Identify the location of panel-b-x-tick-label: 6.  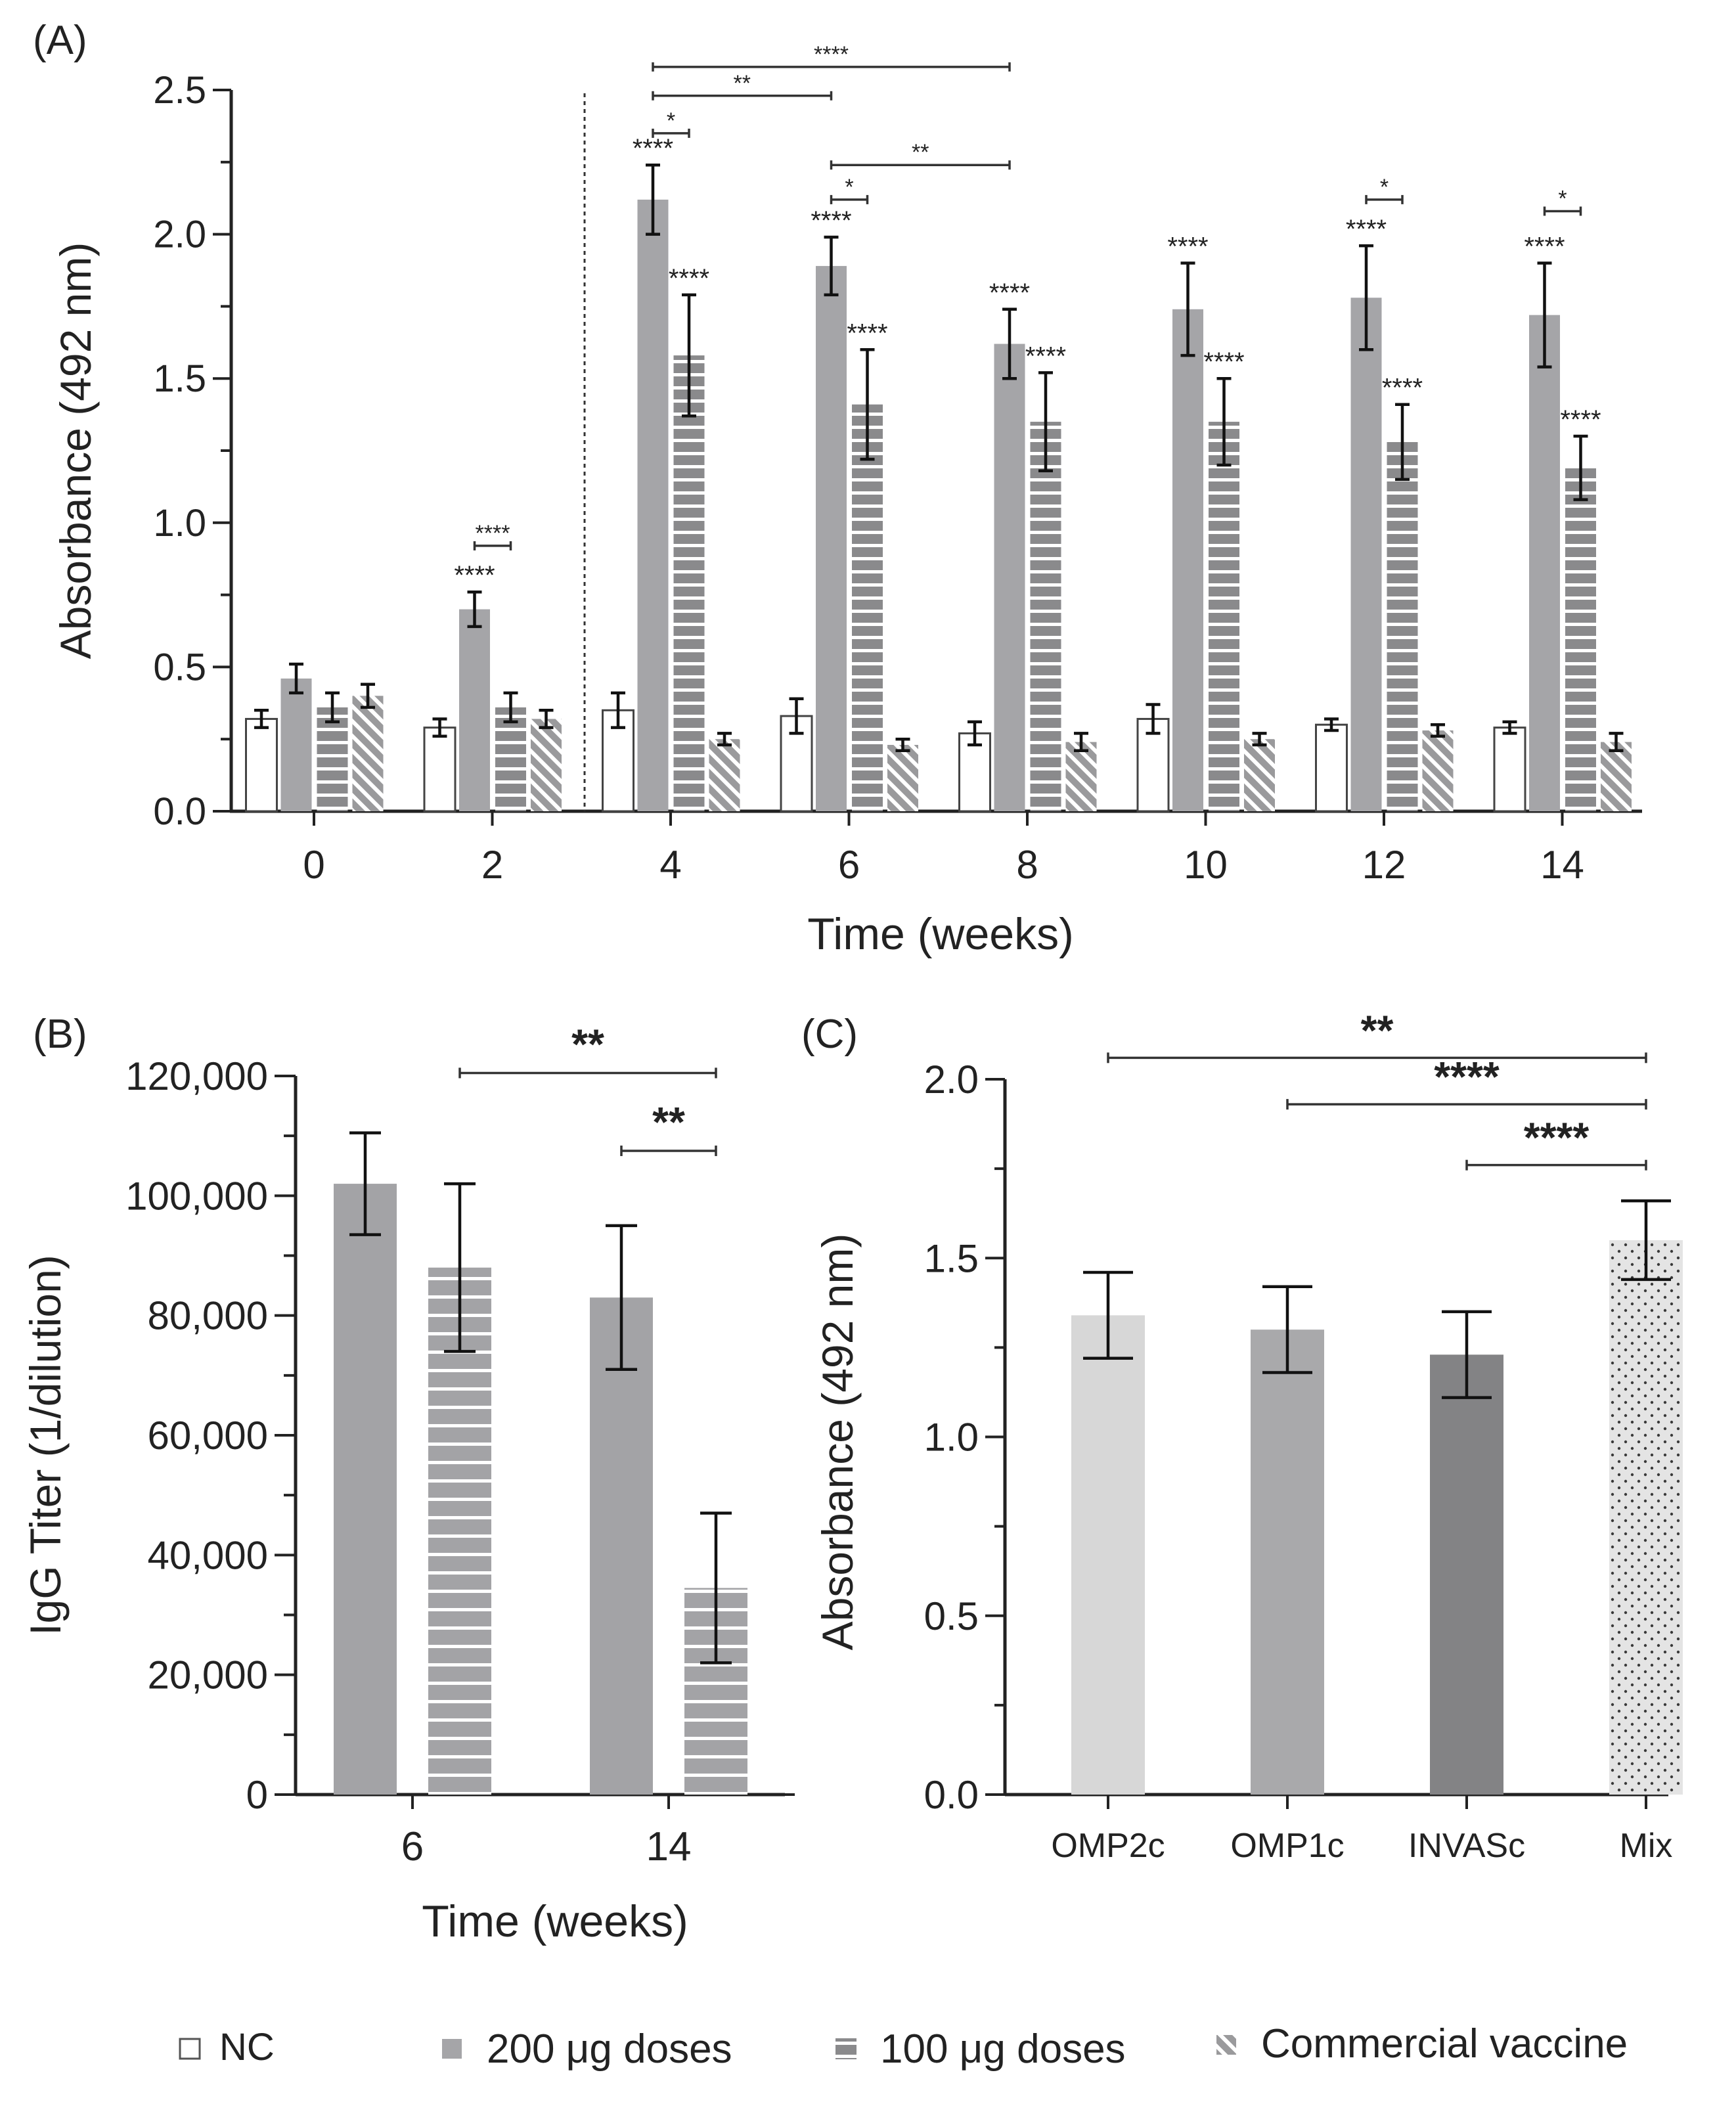
(412, 1846).